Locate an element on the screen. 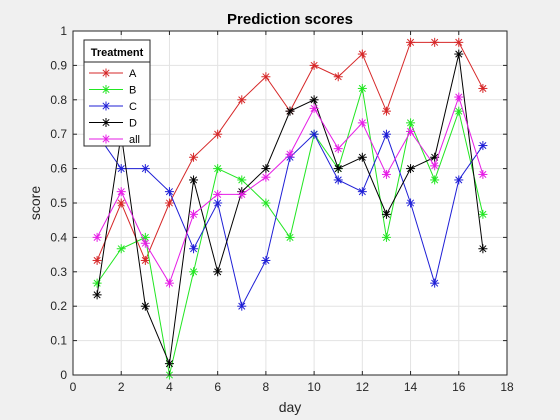 The image size is (560, 420). x-tick-label: 0 is located at coordinates (73, 387).